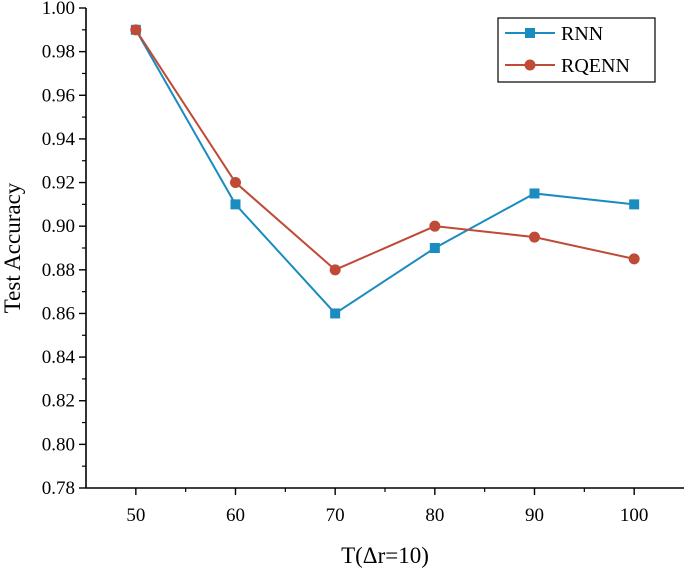 This screenshot has width=685, height=570. I want to click on x-tick-label: 100, so click(634, 515).